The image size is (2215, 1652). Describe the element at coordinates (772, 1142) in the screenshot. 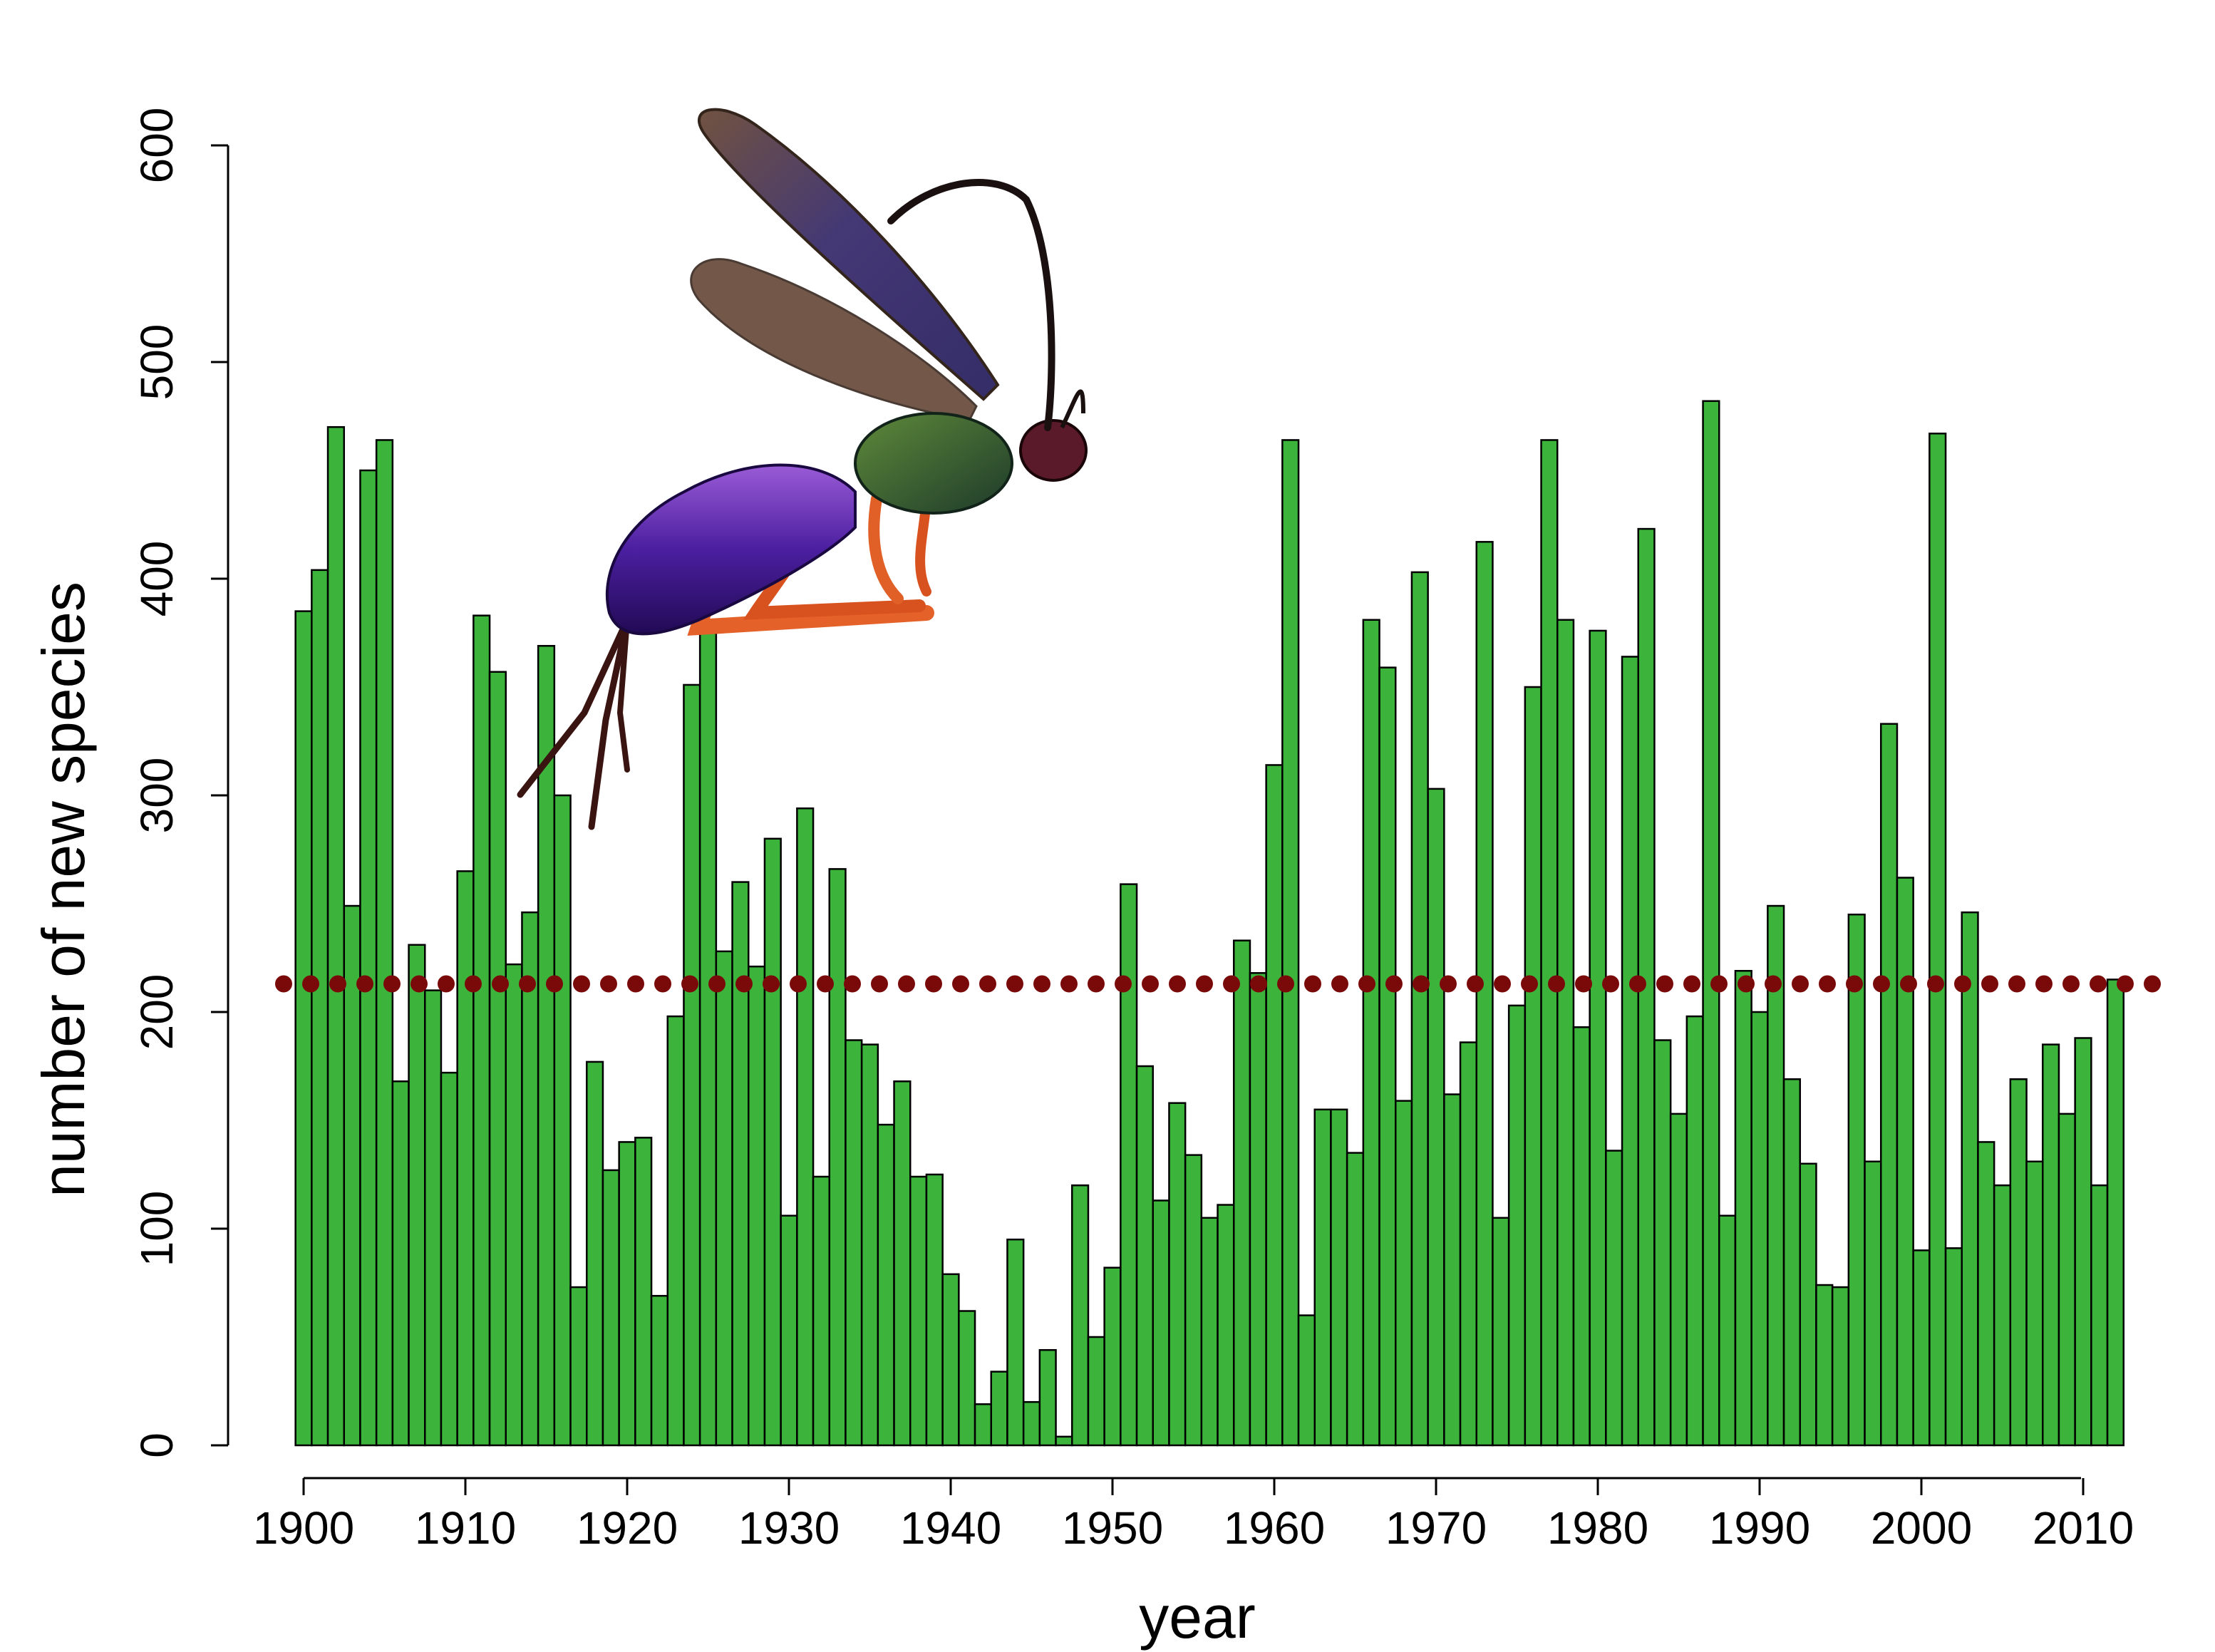

I see `bar-1929` at that location.